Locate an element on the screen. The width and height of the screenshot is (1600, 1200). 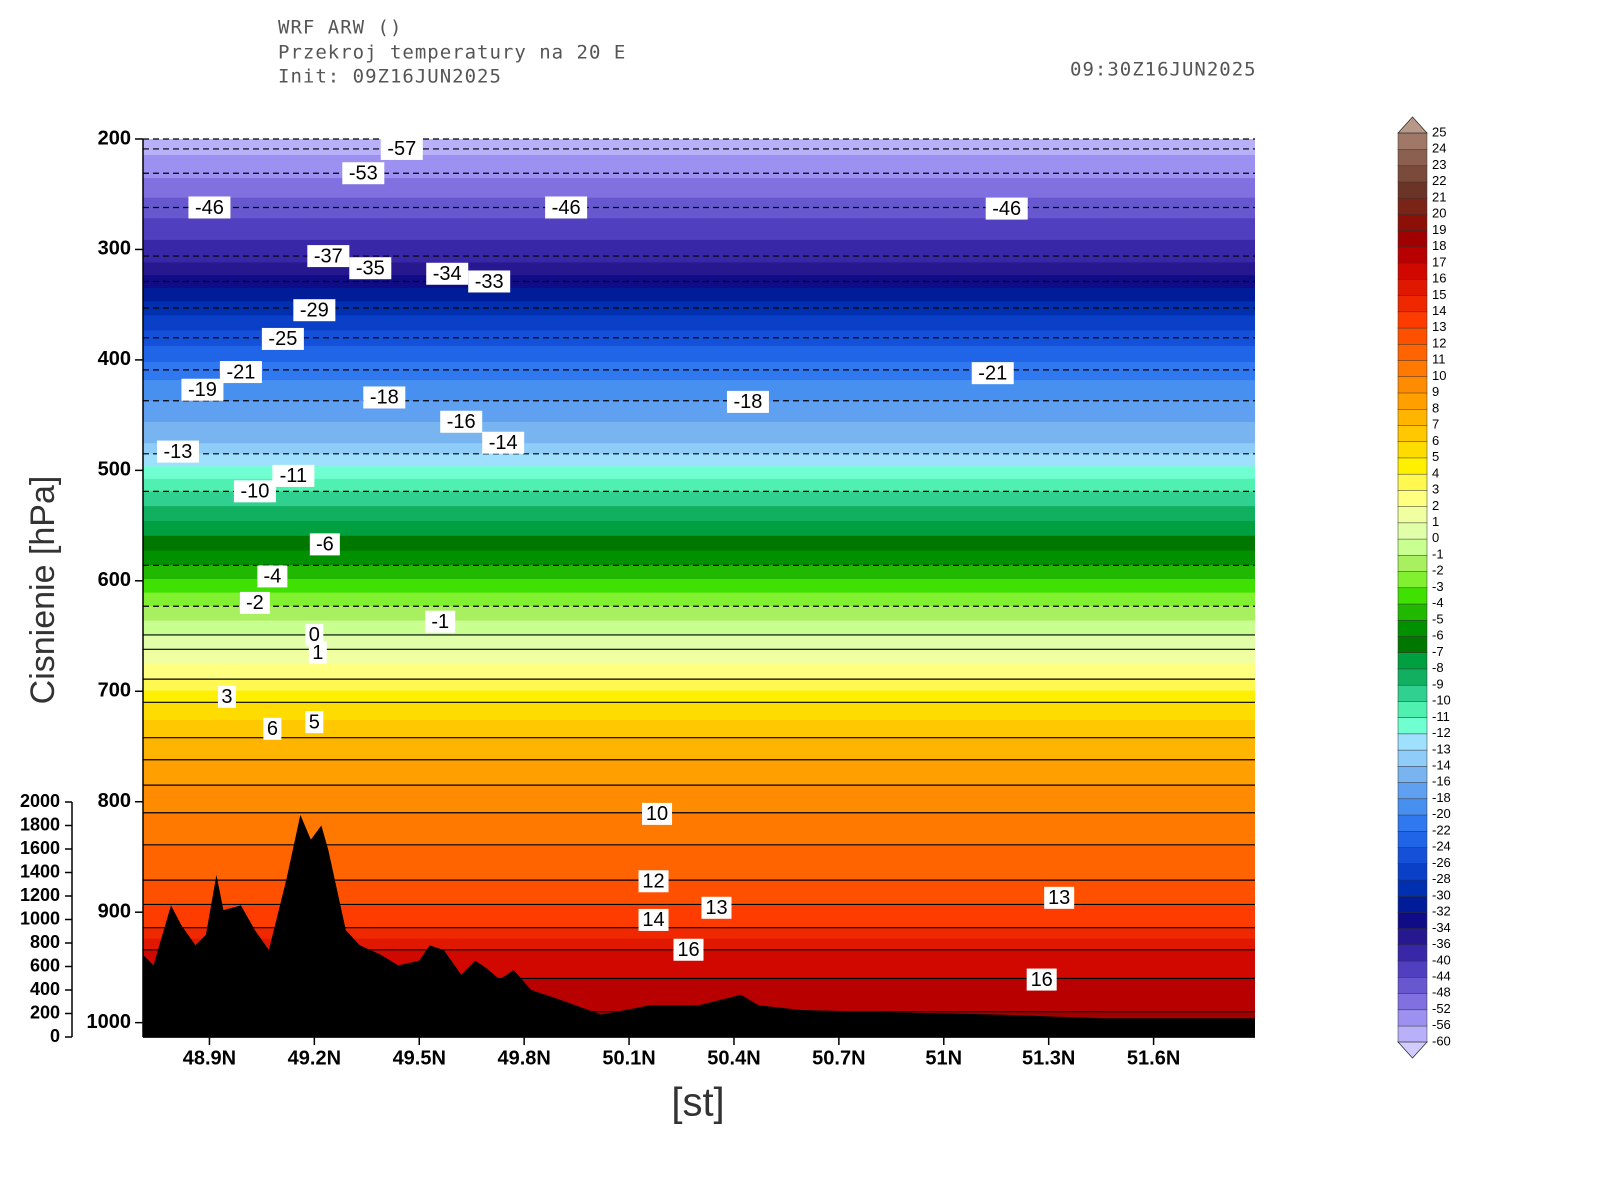
colorbar-label: -9 is located at coordinates (1438, 683).